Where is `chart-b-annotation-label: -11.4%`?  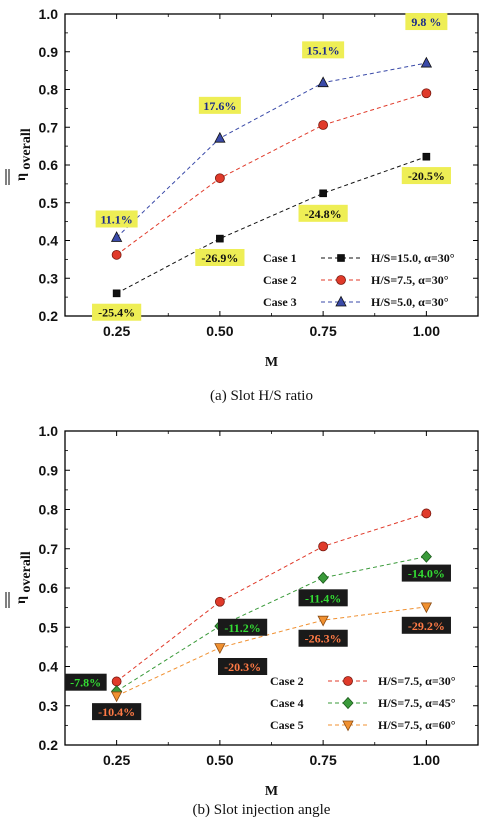 chart-b-annotation-label: -11.4% is located at coordinates (323, 598).